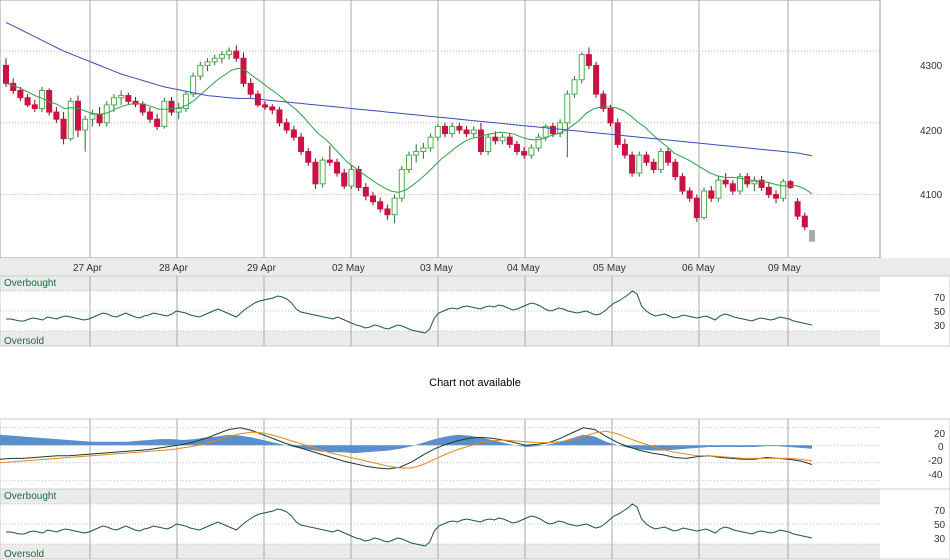 Image resolution: width=950 pixels, height=560 pixels. What do you see at coordinates (409, 312) in the screenshot?
I see `oscillator-line` at bounding box center [409, 312].